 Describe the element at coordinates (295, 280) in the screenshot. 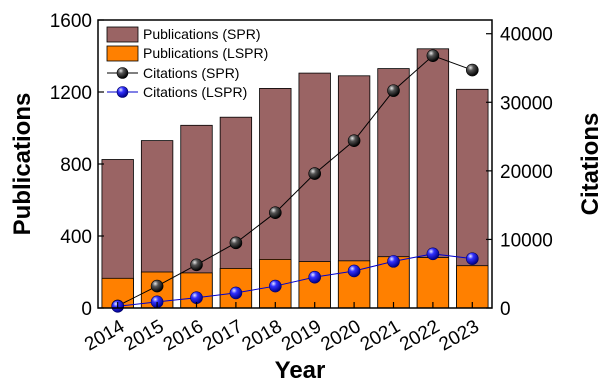

I see `line-citations-lspr` at that location.